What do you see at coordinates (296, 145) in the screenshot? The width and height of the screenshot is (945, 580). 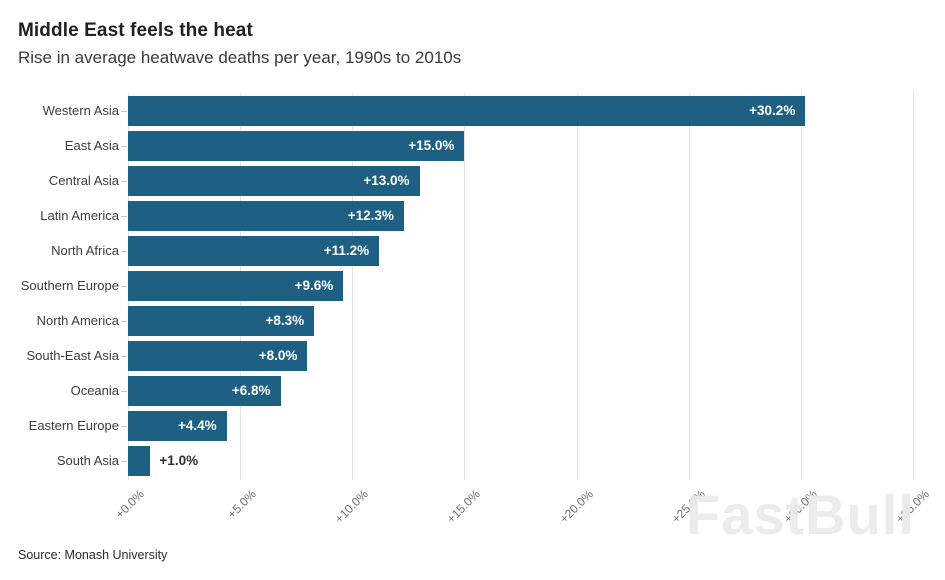 I see `bar-east-asia` at bounding box center [296, 145].